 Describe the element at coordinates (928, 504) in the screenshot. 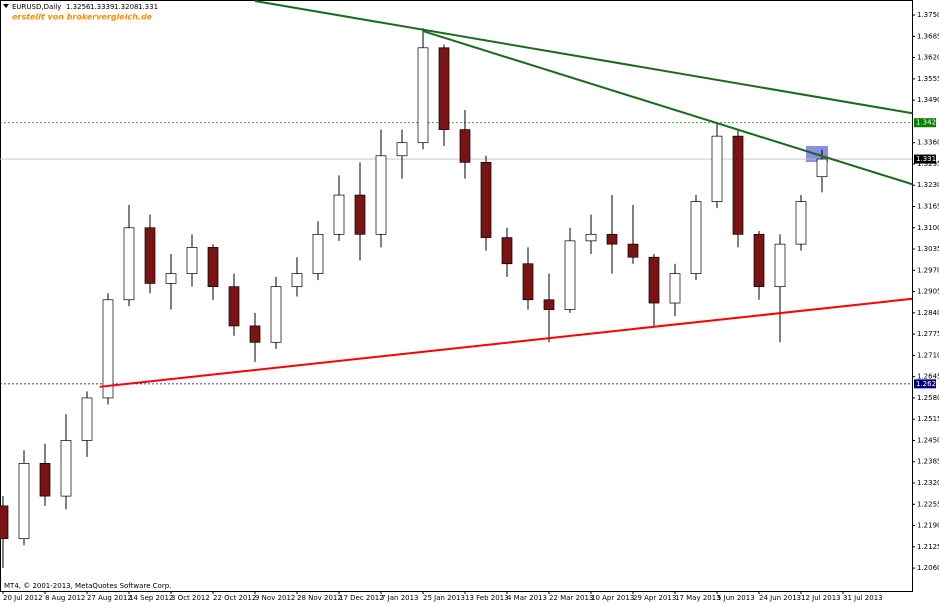

I see `y-tick-label: 1.2255` at that location.